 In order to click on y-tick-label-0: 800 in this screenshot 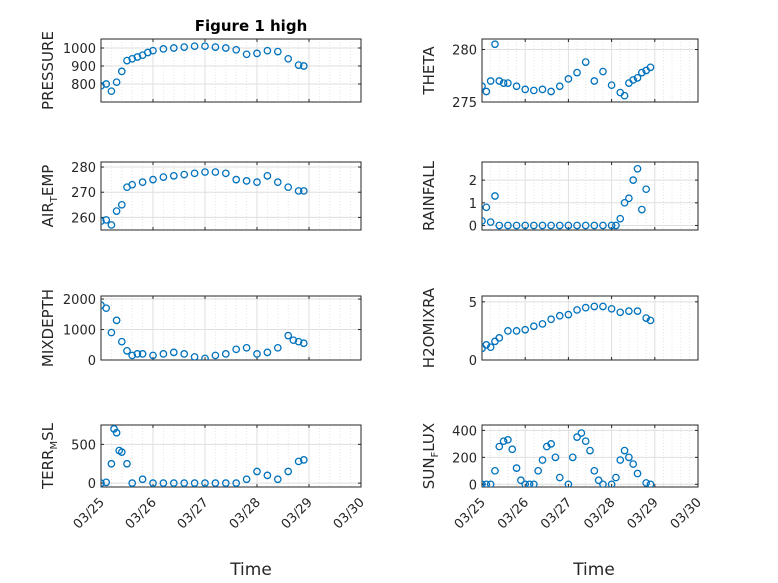, I will do `click(83, 85)`.